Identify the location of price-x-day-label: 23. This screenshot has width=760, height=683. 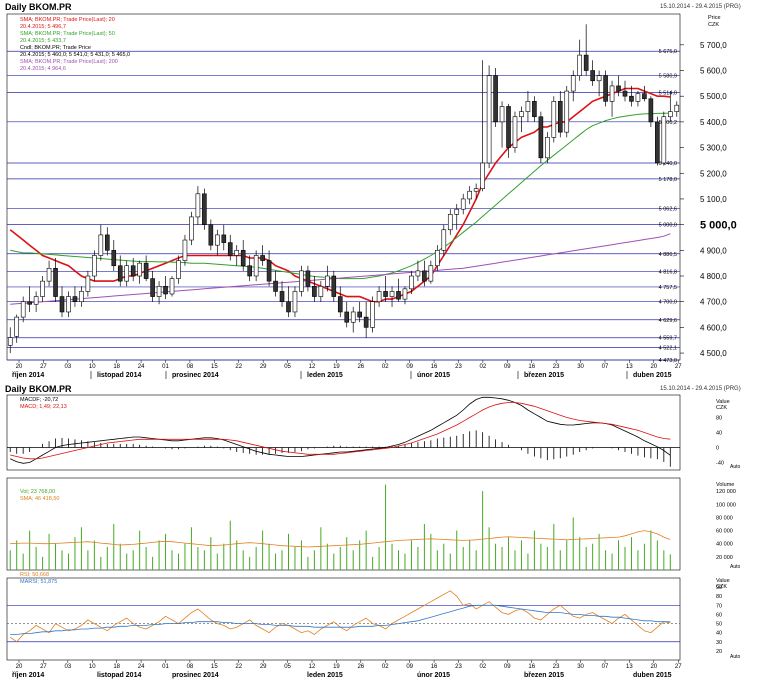
(458, 367).